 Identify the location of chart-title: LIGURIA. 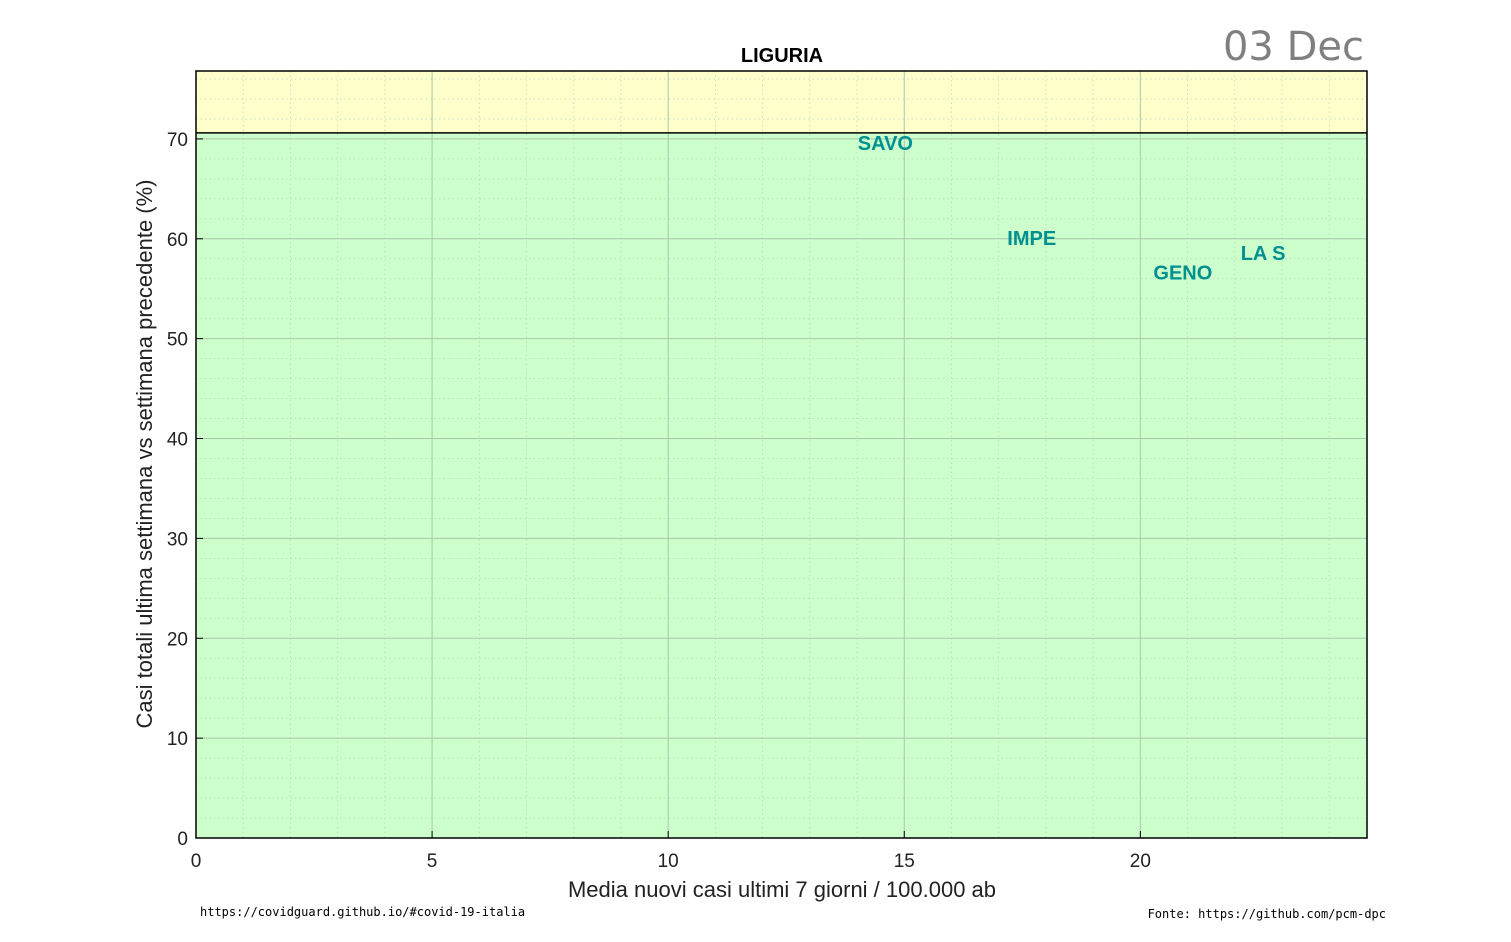
(782, 56).